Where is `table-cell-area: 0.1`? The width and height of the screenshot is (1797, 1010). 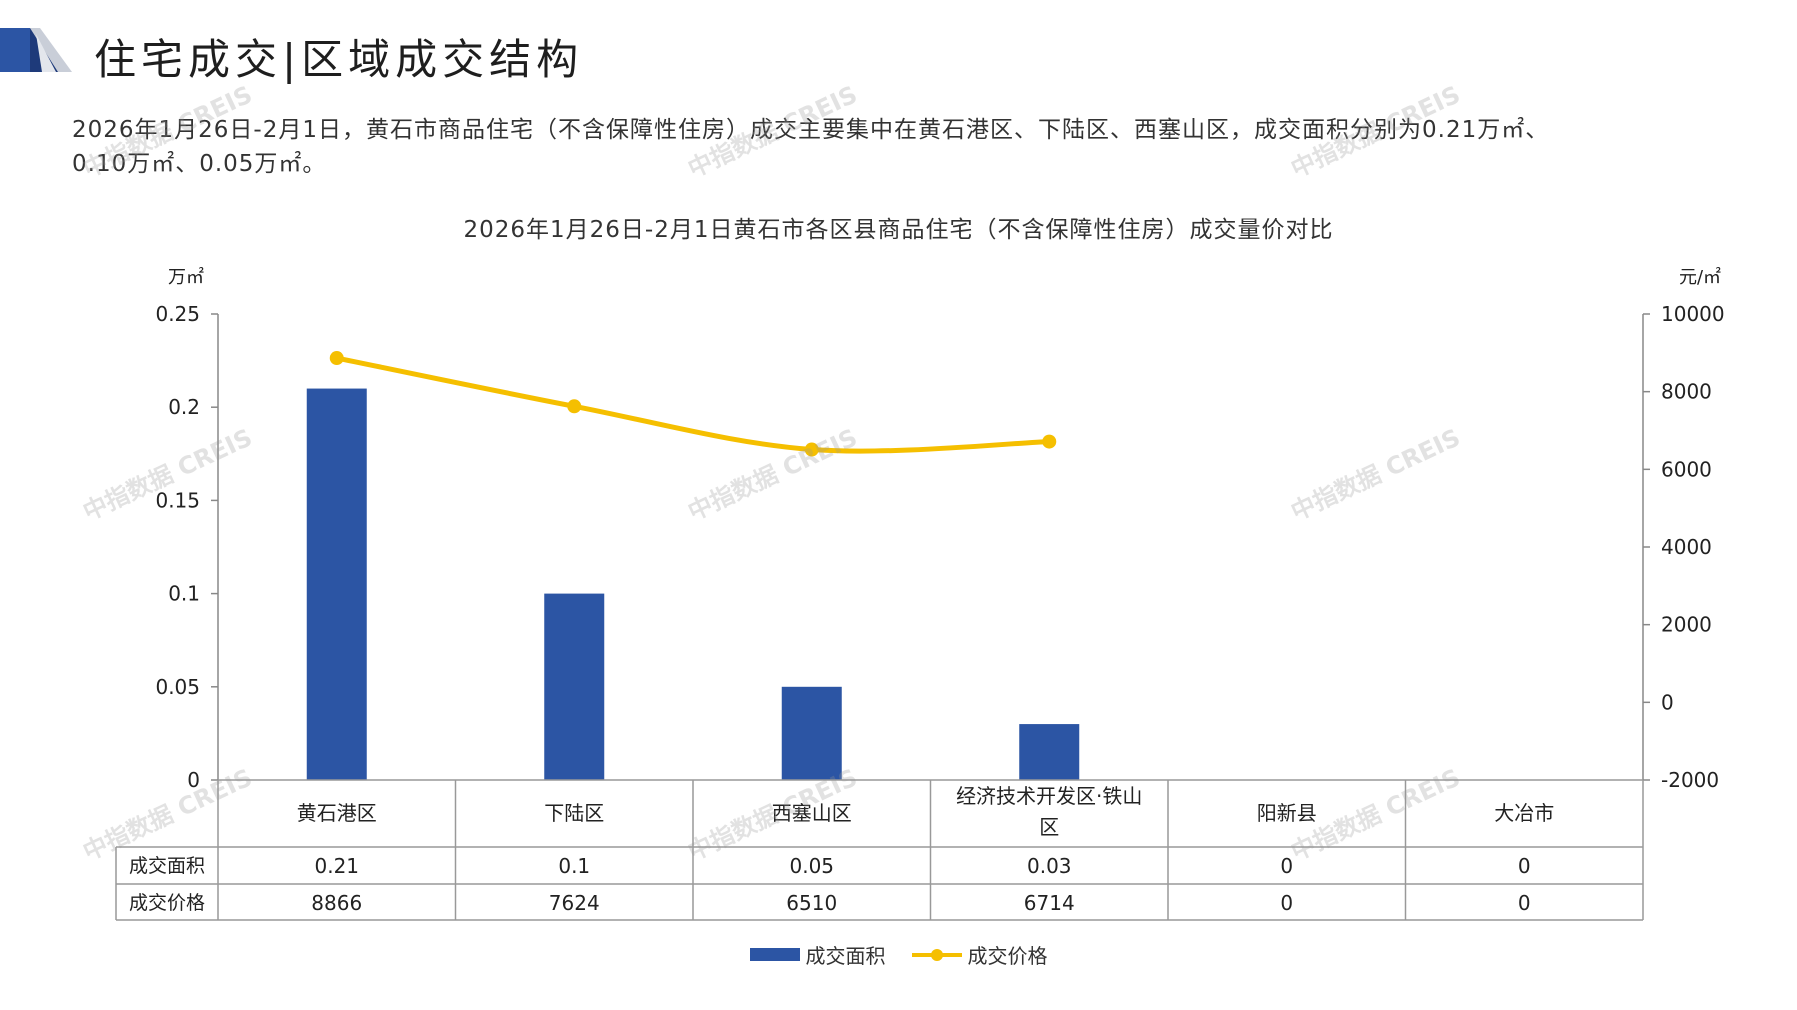 table-cell-area: 0.1 is located at coordinates (574, 866).